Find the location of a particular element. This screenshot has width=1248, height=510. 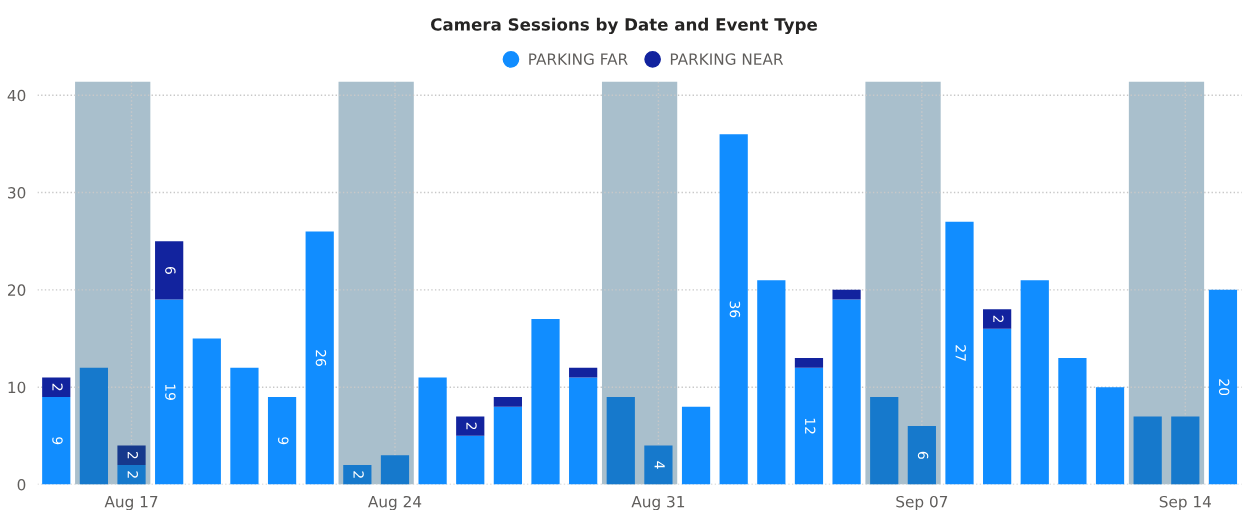

x-tick-label: Aug 24 is located at coordinates (395, 502).